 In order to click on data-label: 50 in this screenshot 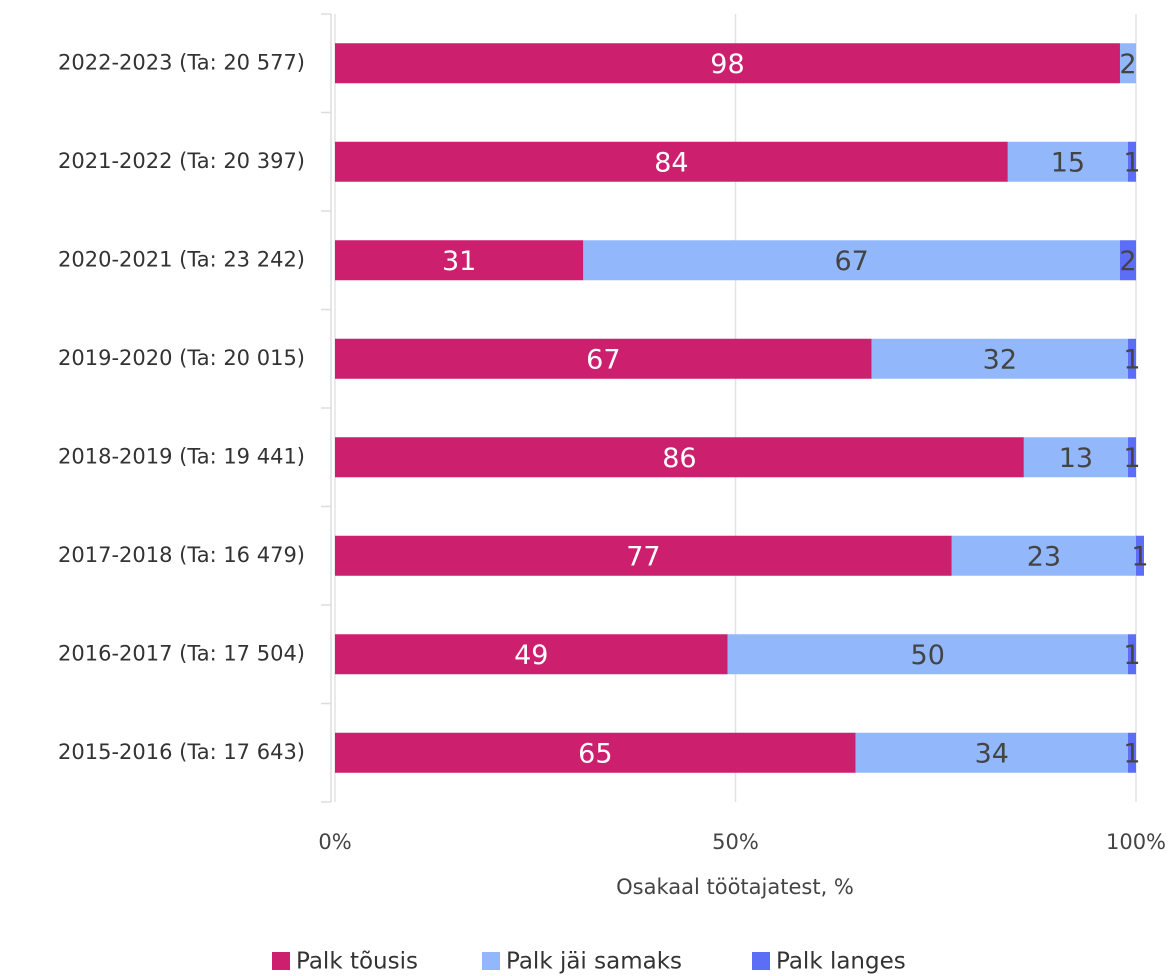, I will do `click(928, 655)`.